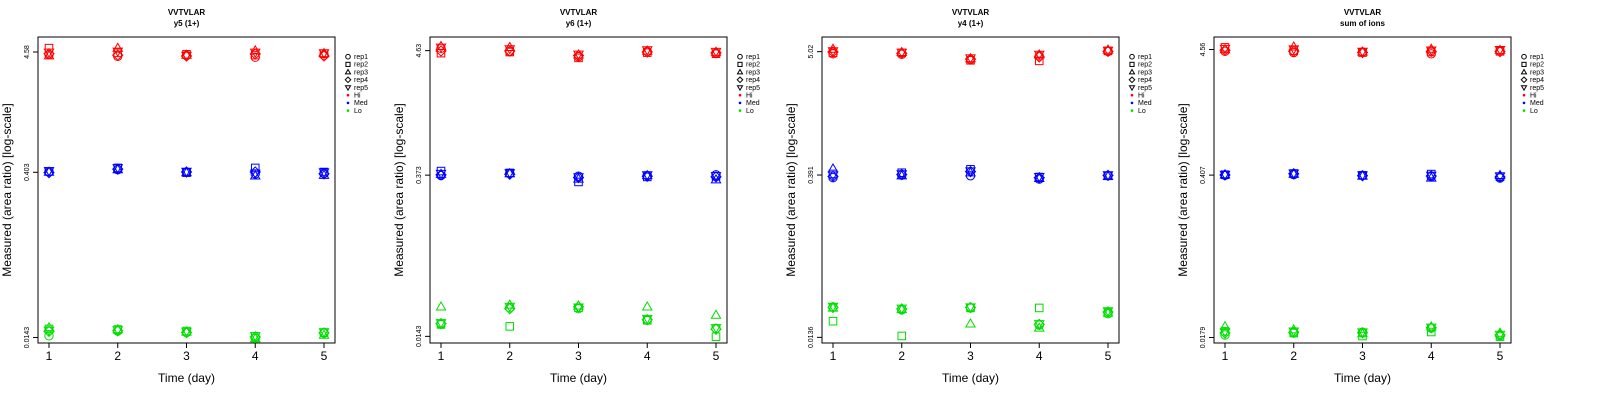 Image resolution: width=1600 pixels, height=400 pixels. Describe the element at coordinates (441, 173) in the screenshot. I see `data-point-med-rep3-day1` at that location.